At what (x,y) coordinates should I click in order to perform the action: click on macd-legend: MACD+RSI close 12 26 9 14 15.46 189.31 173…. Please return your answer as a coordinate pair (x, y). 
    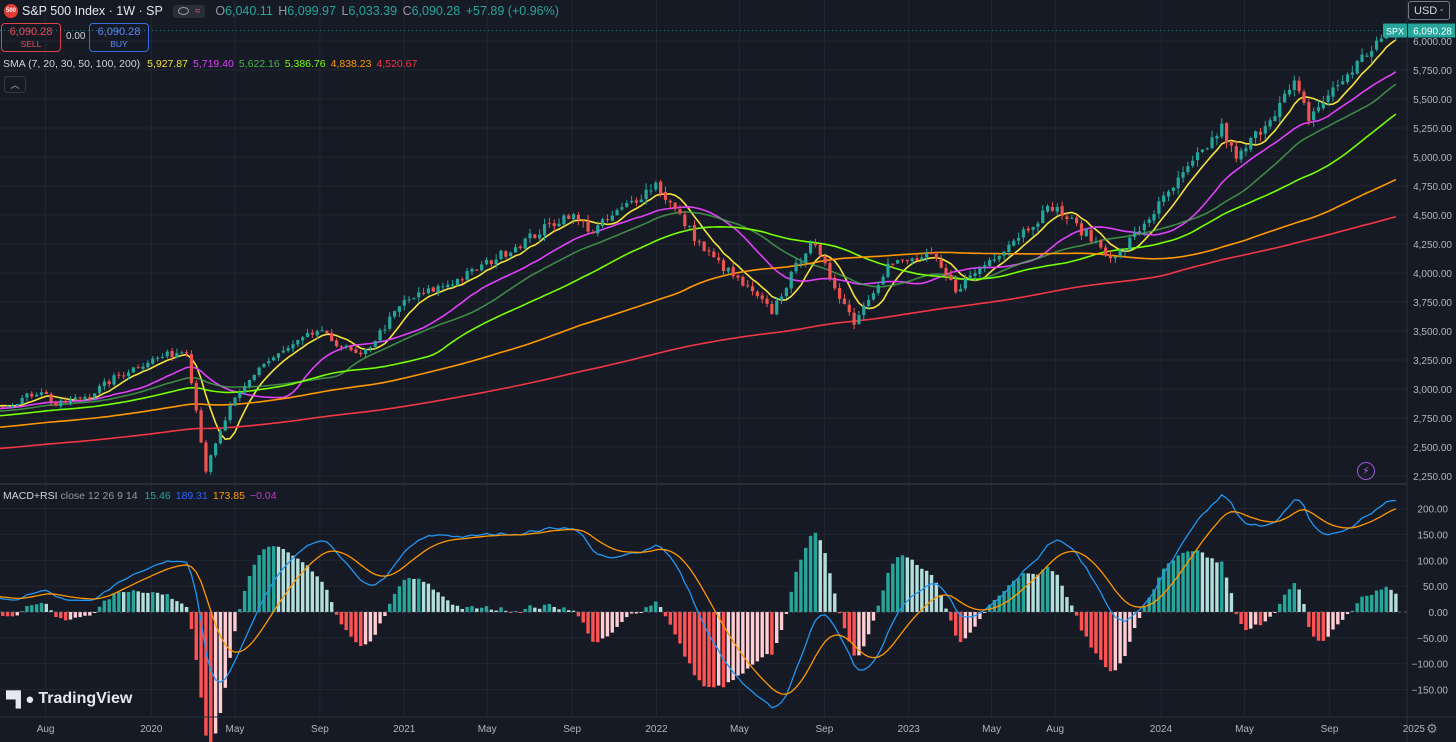
    Looking at the image, I should click on (142, 496).